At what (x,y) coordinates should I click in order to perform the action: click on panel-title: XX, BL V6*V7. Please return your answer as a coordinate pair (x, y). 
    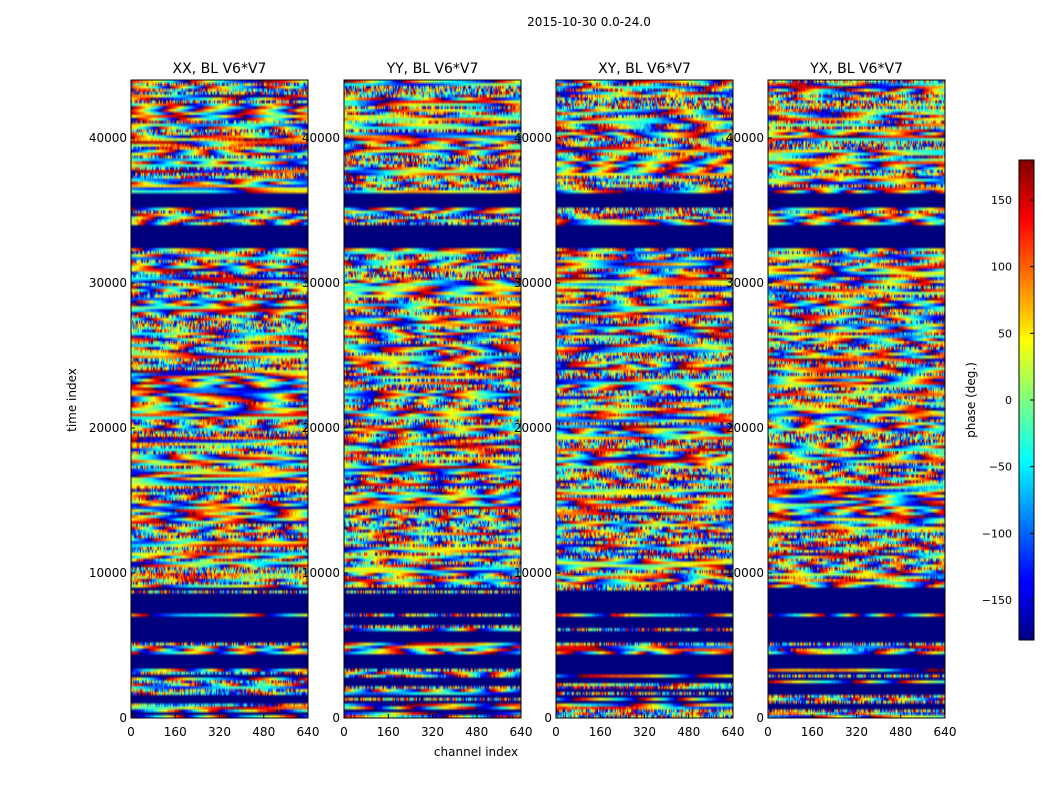
    Looking at the image, I should click on (220, 69).